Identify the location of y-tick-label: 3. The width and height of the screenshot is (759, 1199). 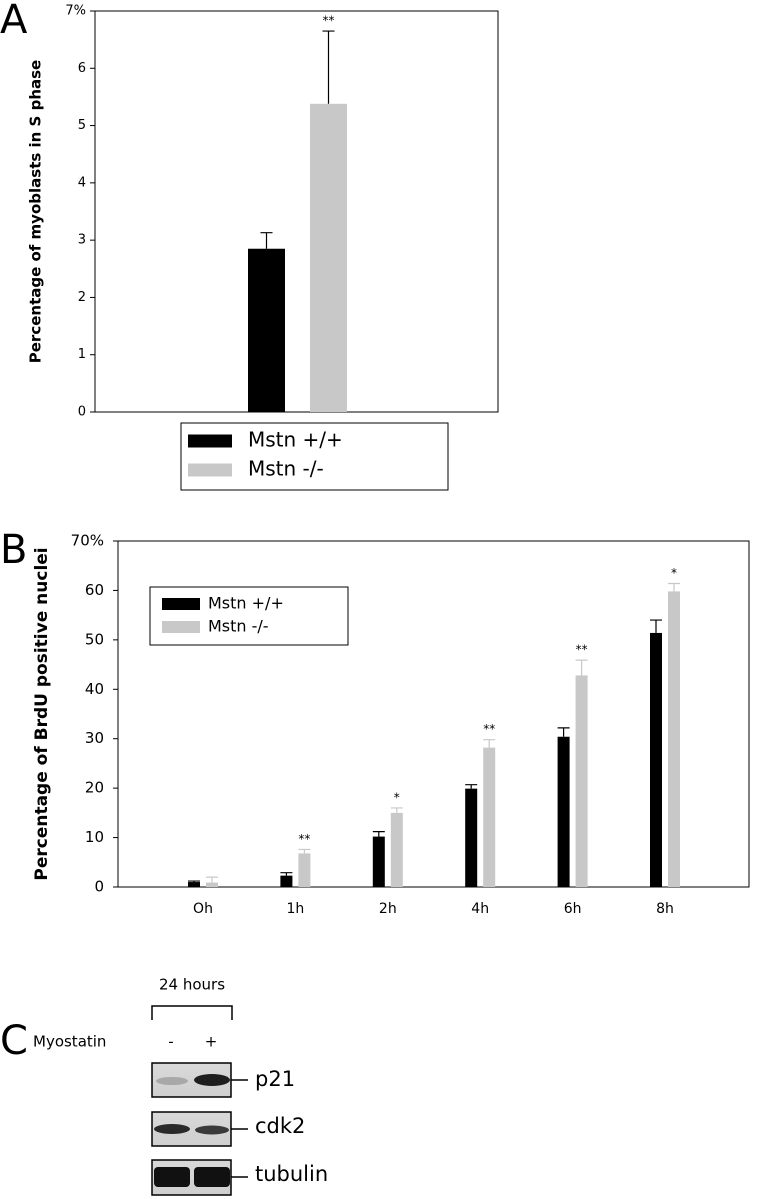
(82, 240).